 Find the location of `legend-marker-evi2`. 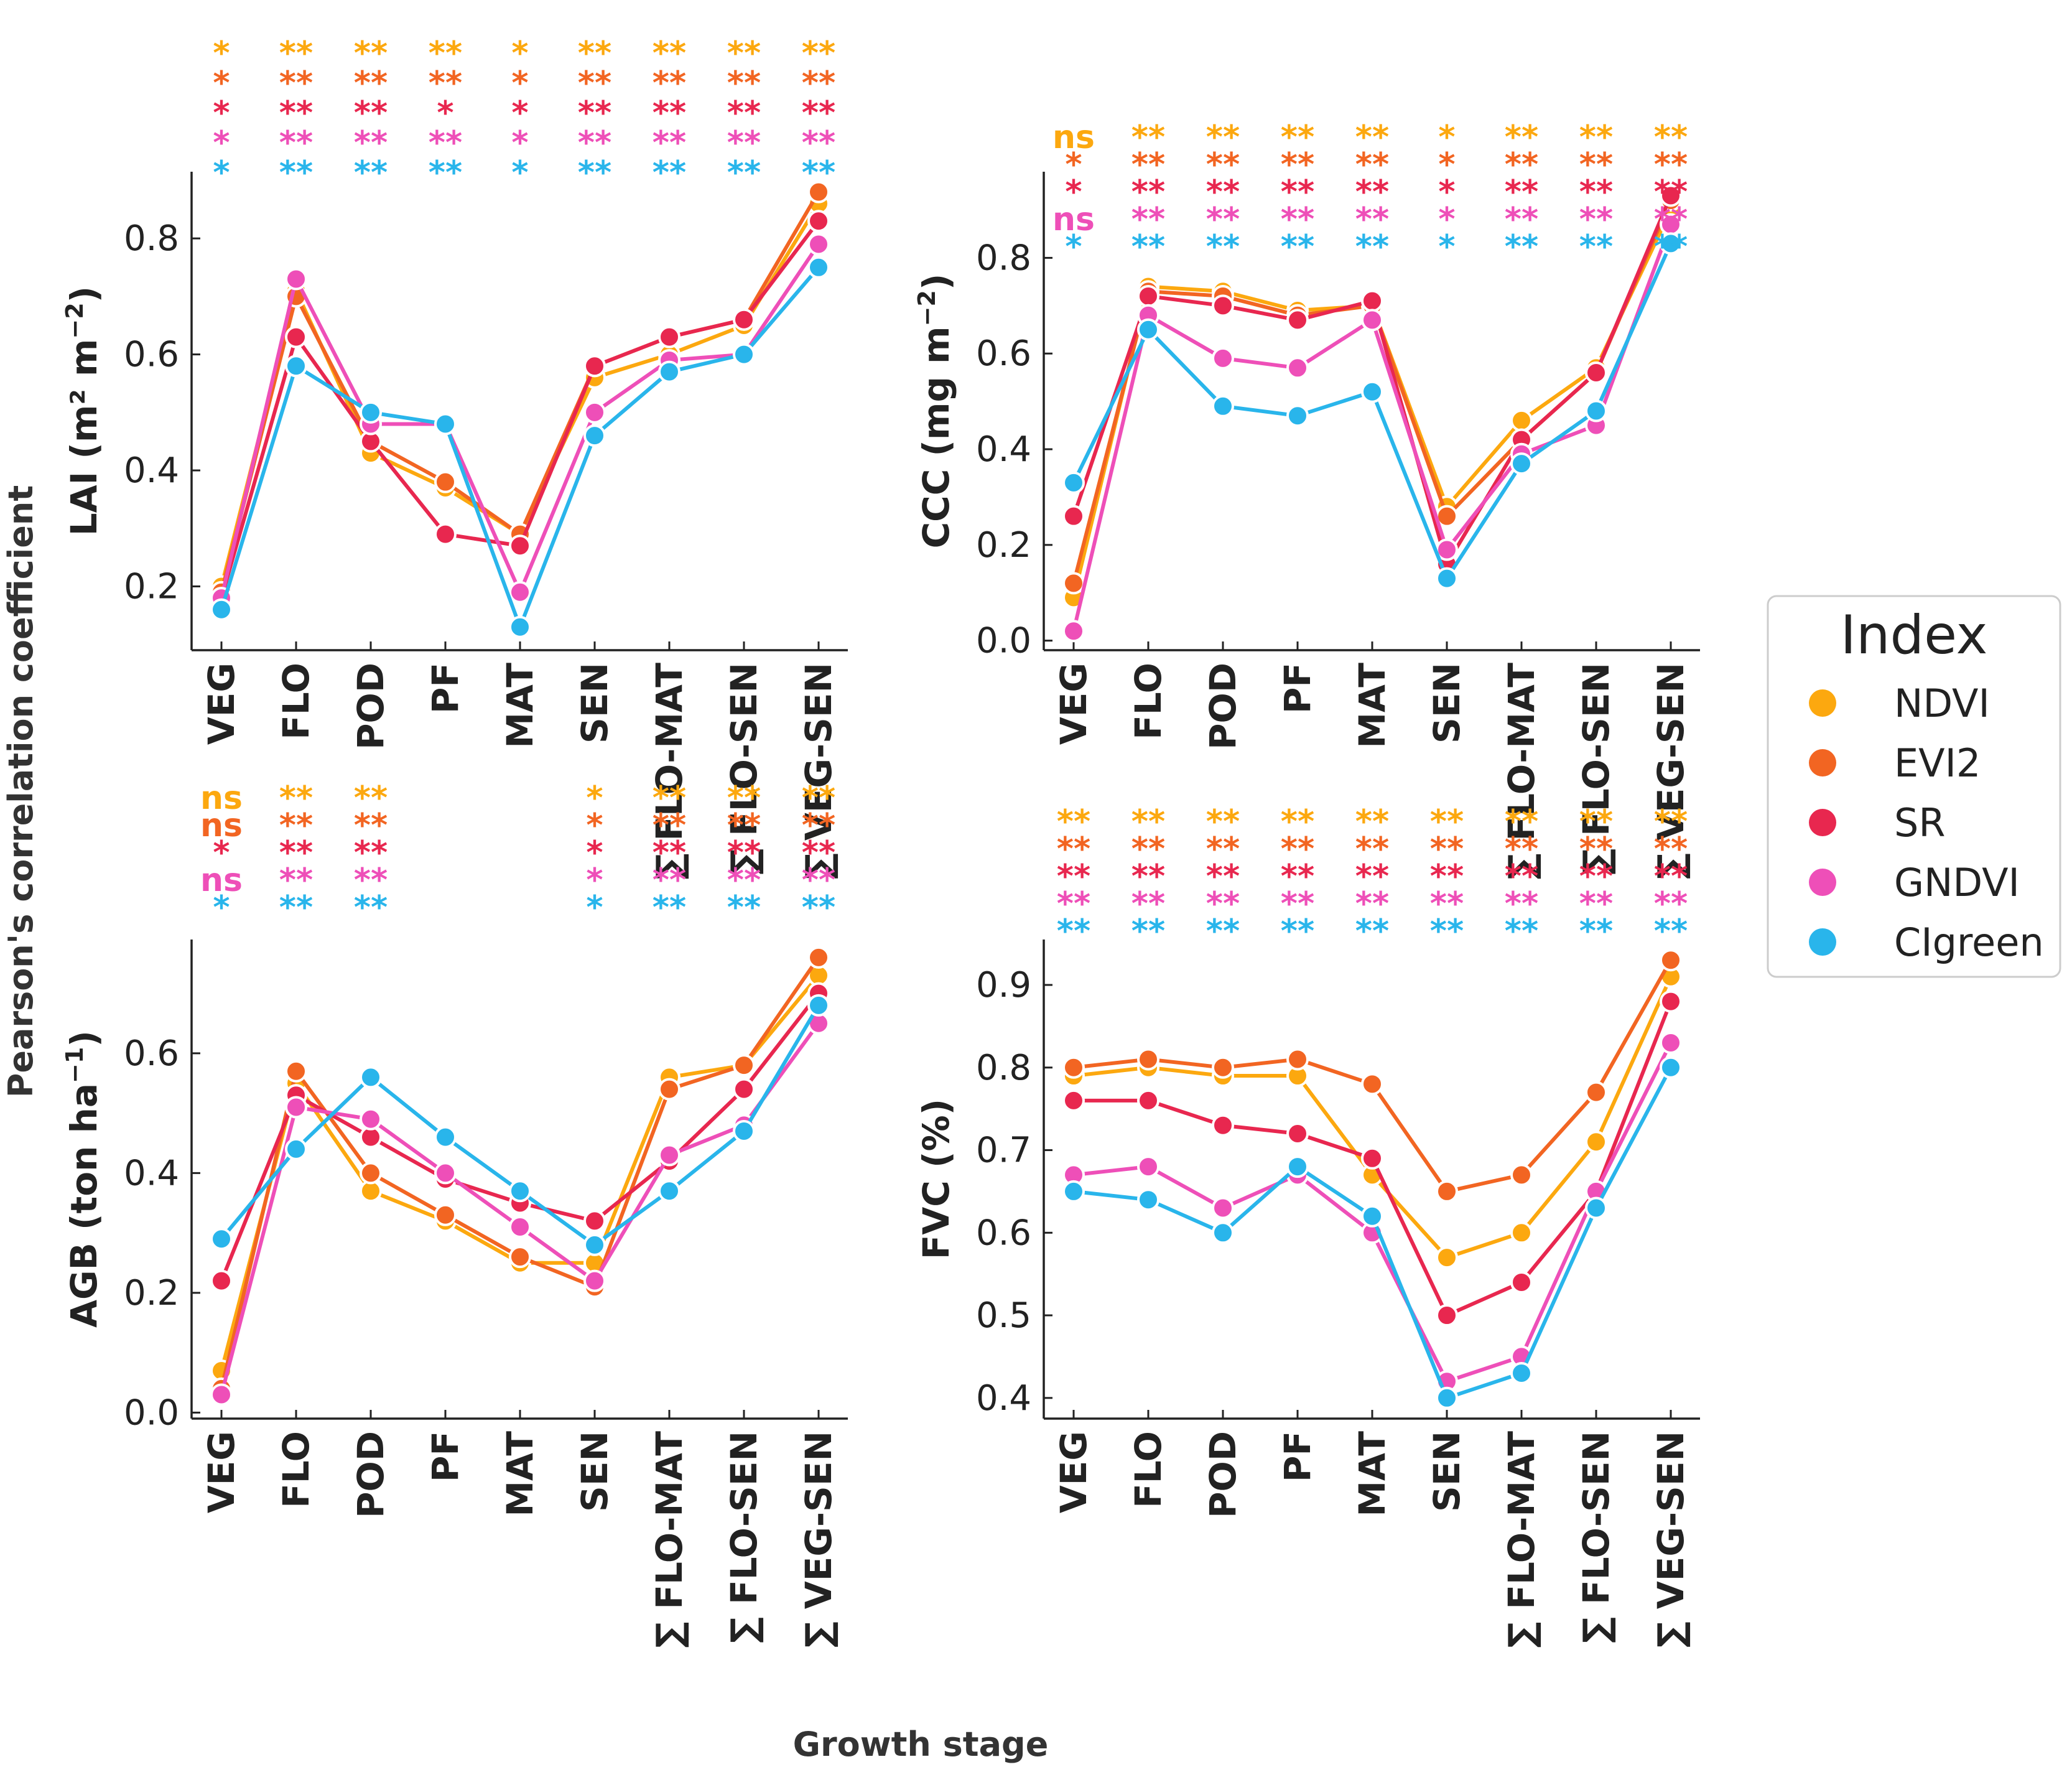

legend-marker-evi2 is located at coordinates (1822, 763).